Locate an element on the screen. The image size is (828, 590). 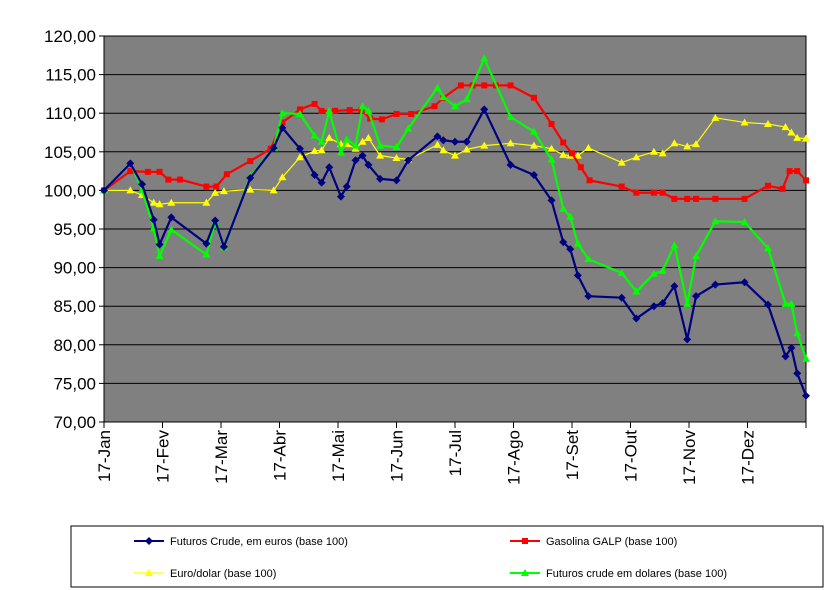
x-tick-label: 17-Fev is located at coordinates (163, 456).